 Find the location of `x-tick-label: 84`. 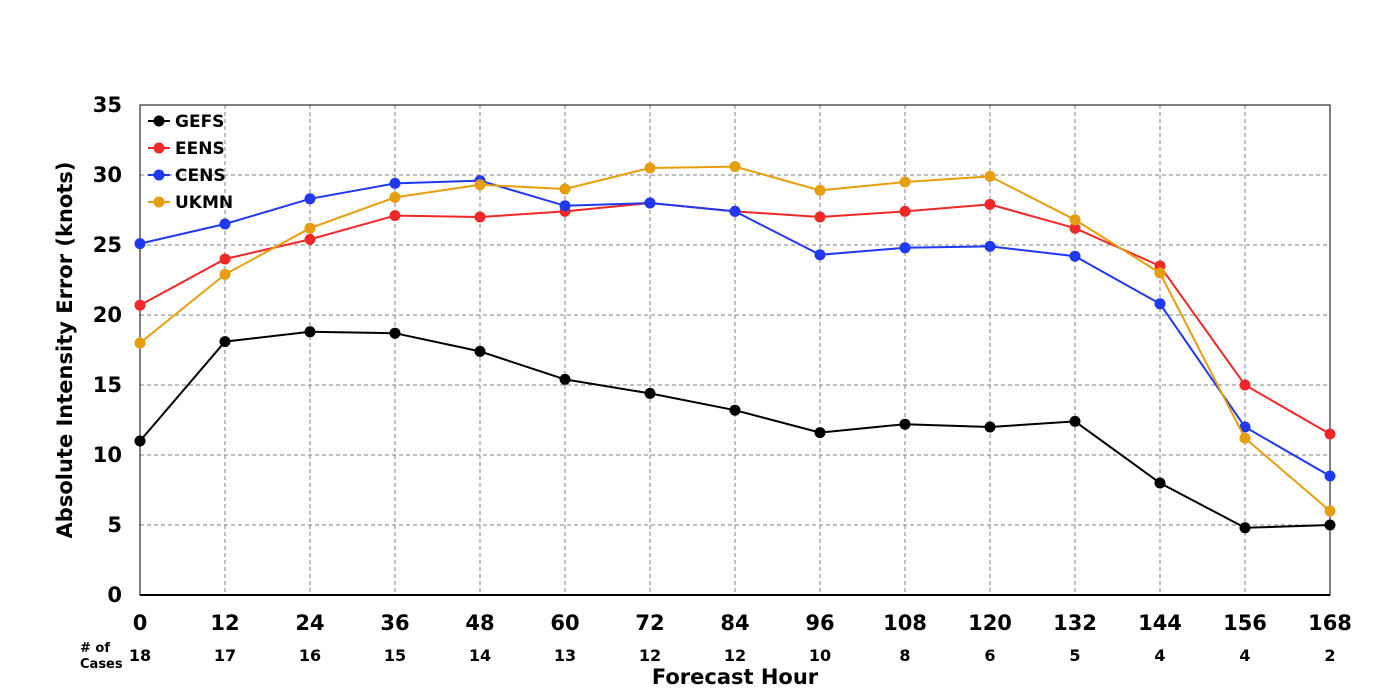

x-tick-label: 84 is located at coordinates (734, 623).